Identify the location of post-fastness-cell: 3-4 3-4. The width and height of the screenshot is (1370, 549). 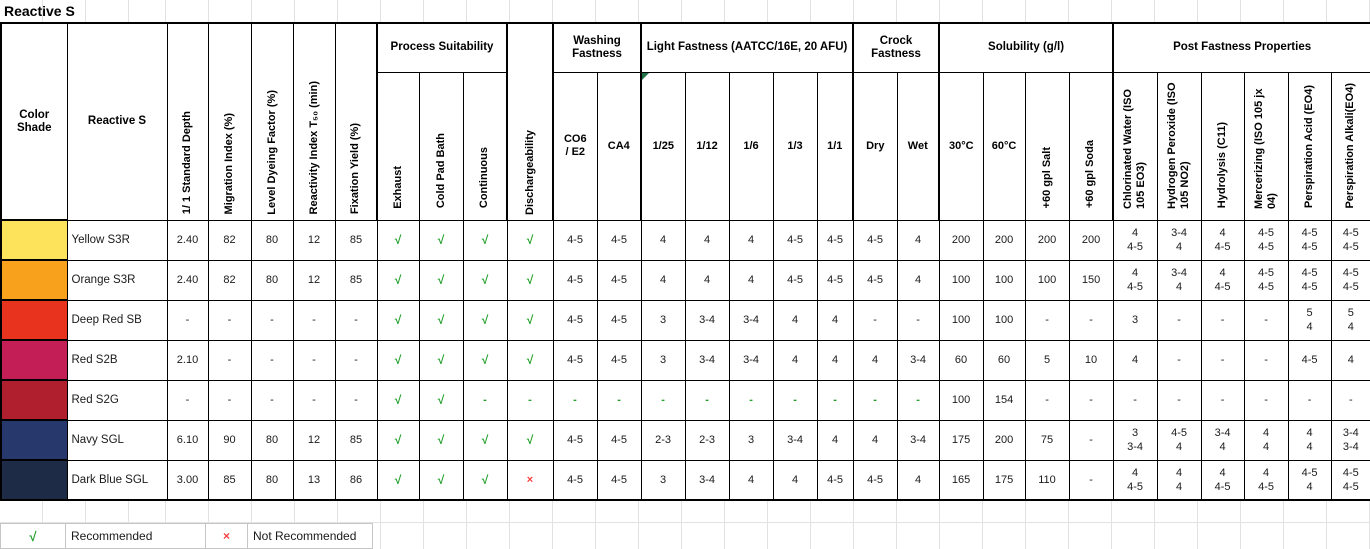
(1350, 440).